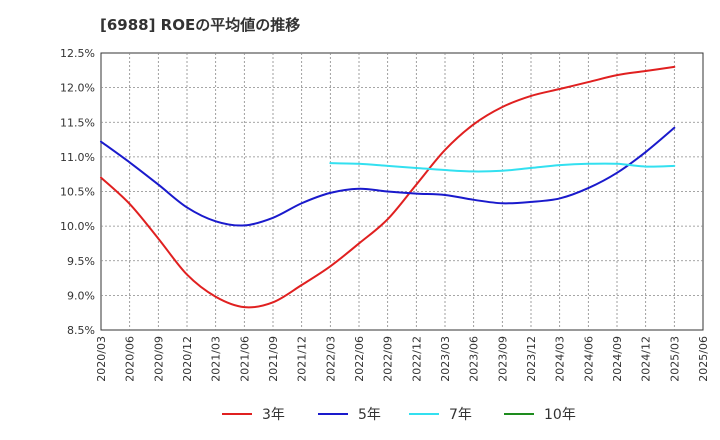  Describe the element at coordinates (244, 359) in the screenshot. I see `x-tick-label: 2021/06` at that location.